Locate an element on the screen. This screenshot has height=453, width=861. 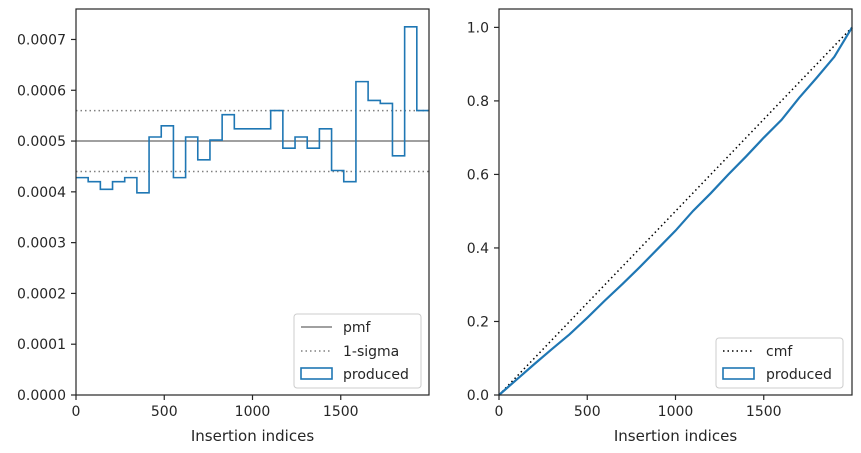
left-legend-box is located at coordinates (357, 351).